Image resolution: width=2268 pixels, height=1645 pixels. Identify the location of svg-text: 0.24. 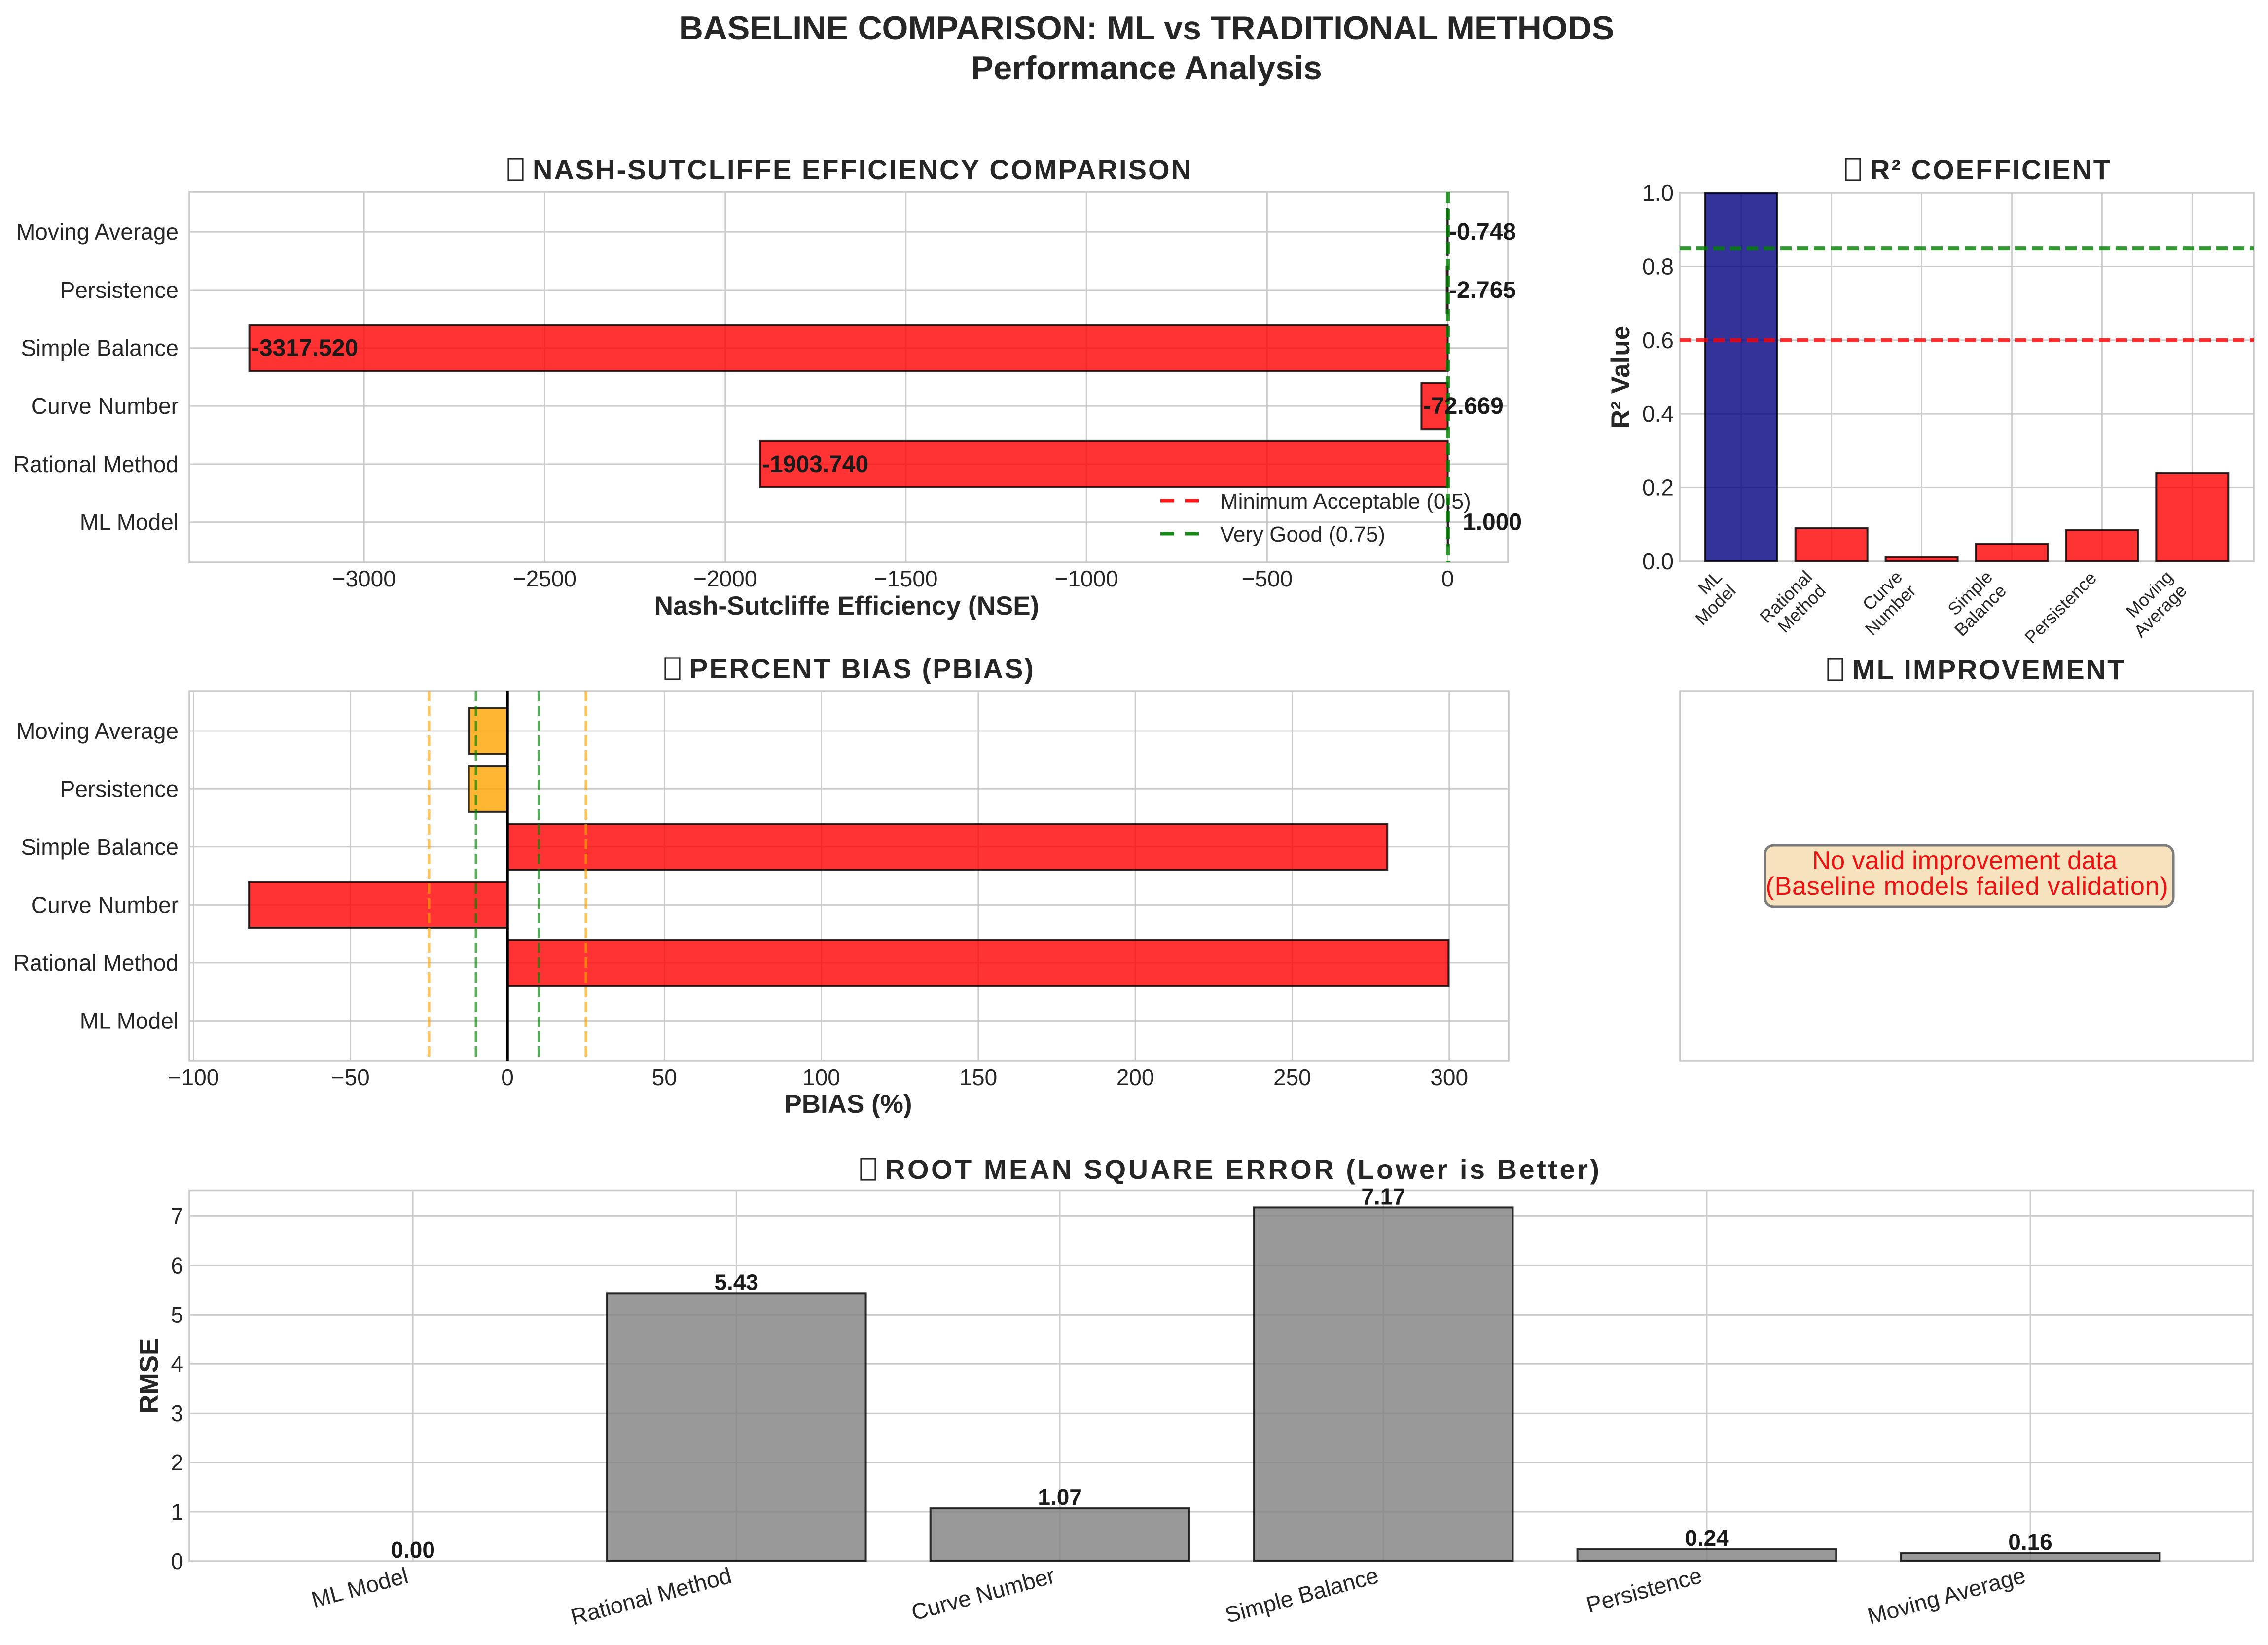
(1707, 1538).